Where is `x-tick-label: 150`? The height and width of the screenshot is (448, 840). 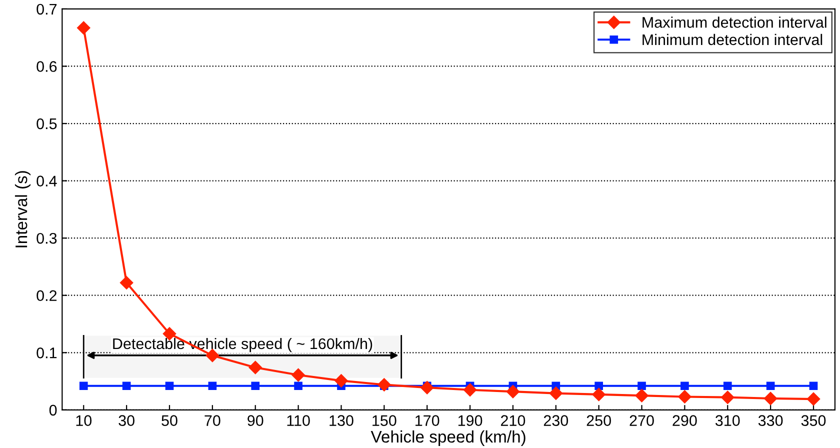 x-tick-label: 150 is located at coordinates (384, 420).